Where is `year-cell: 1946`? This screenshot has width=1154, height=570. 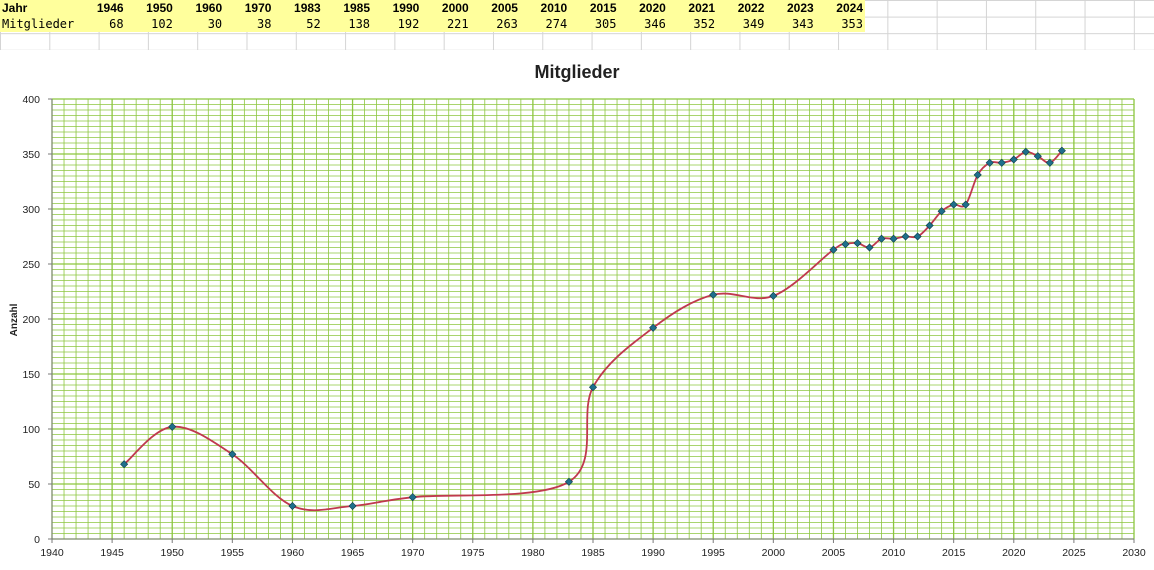 year-cell: 1946 is located at coordinates (101, 8).